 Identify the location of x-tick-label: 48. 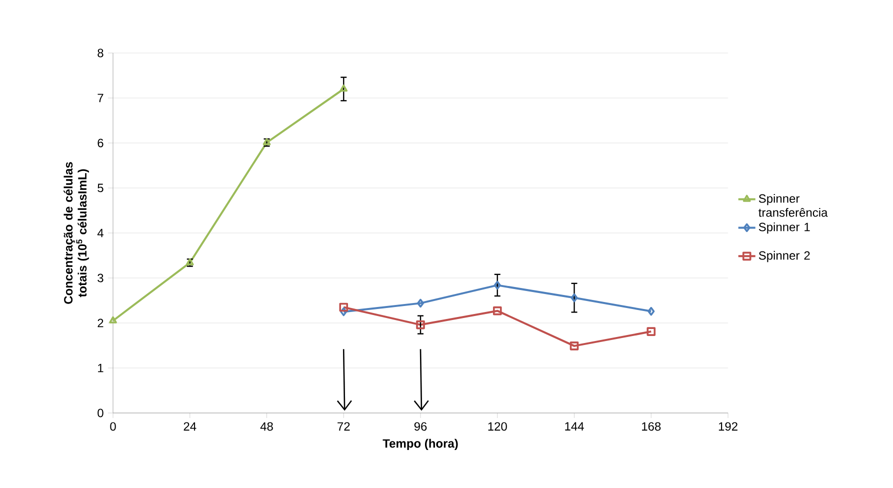
(266, 426).